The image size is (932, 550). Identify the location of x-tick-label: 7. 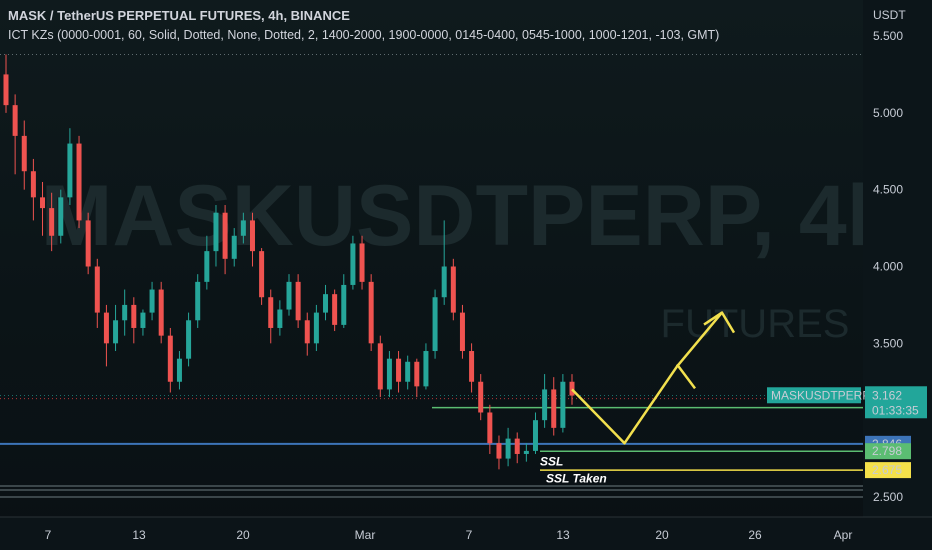
(469, 535).